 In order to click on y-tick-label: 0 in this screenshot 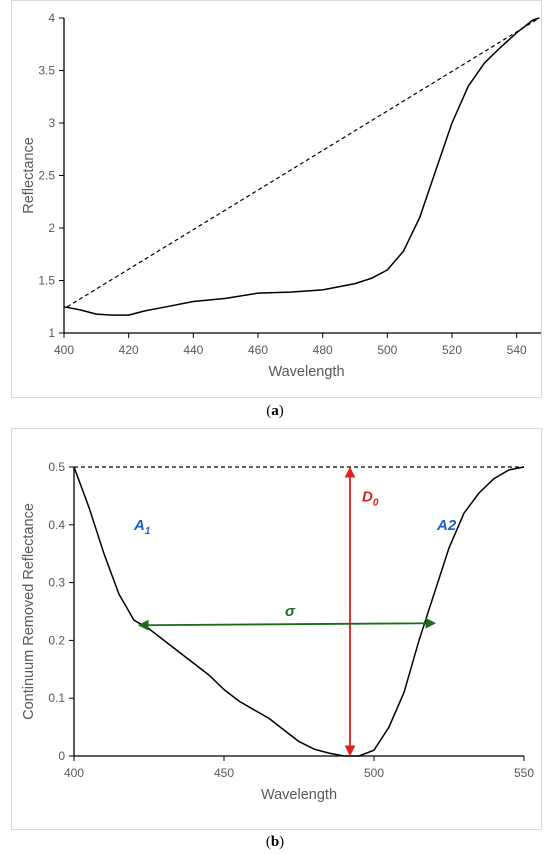, I will do `click(61, 756)`.